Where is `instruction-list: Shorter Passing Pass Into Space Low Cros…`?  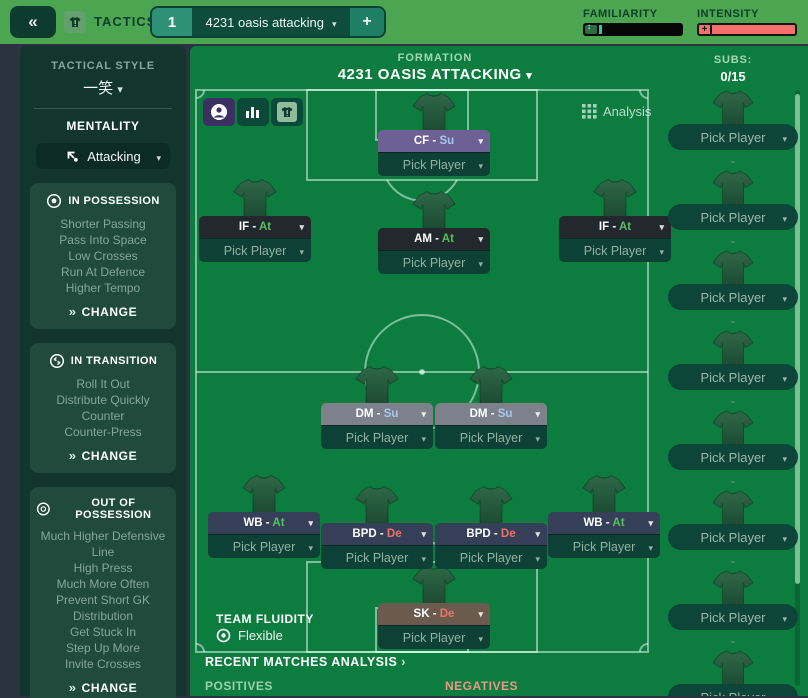 instruction-list: Shorter Passing Pass Into Space Low Cros… is located at coordinates (103, 256).